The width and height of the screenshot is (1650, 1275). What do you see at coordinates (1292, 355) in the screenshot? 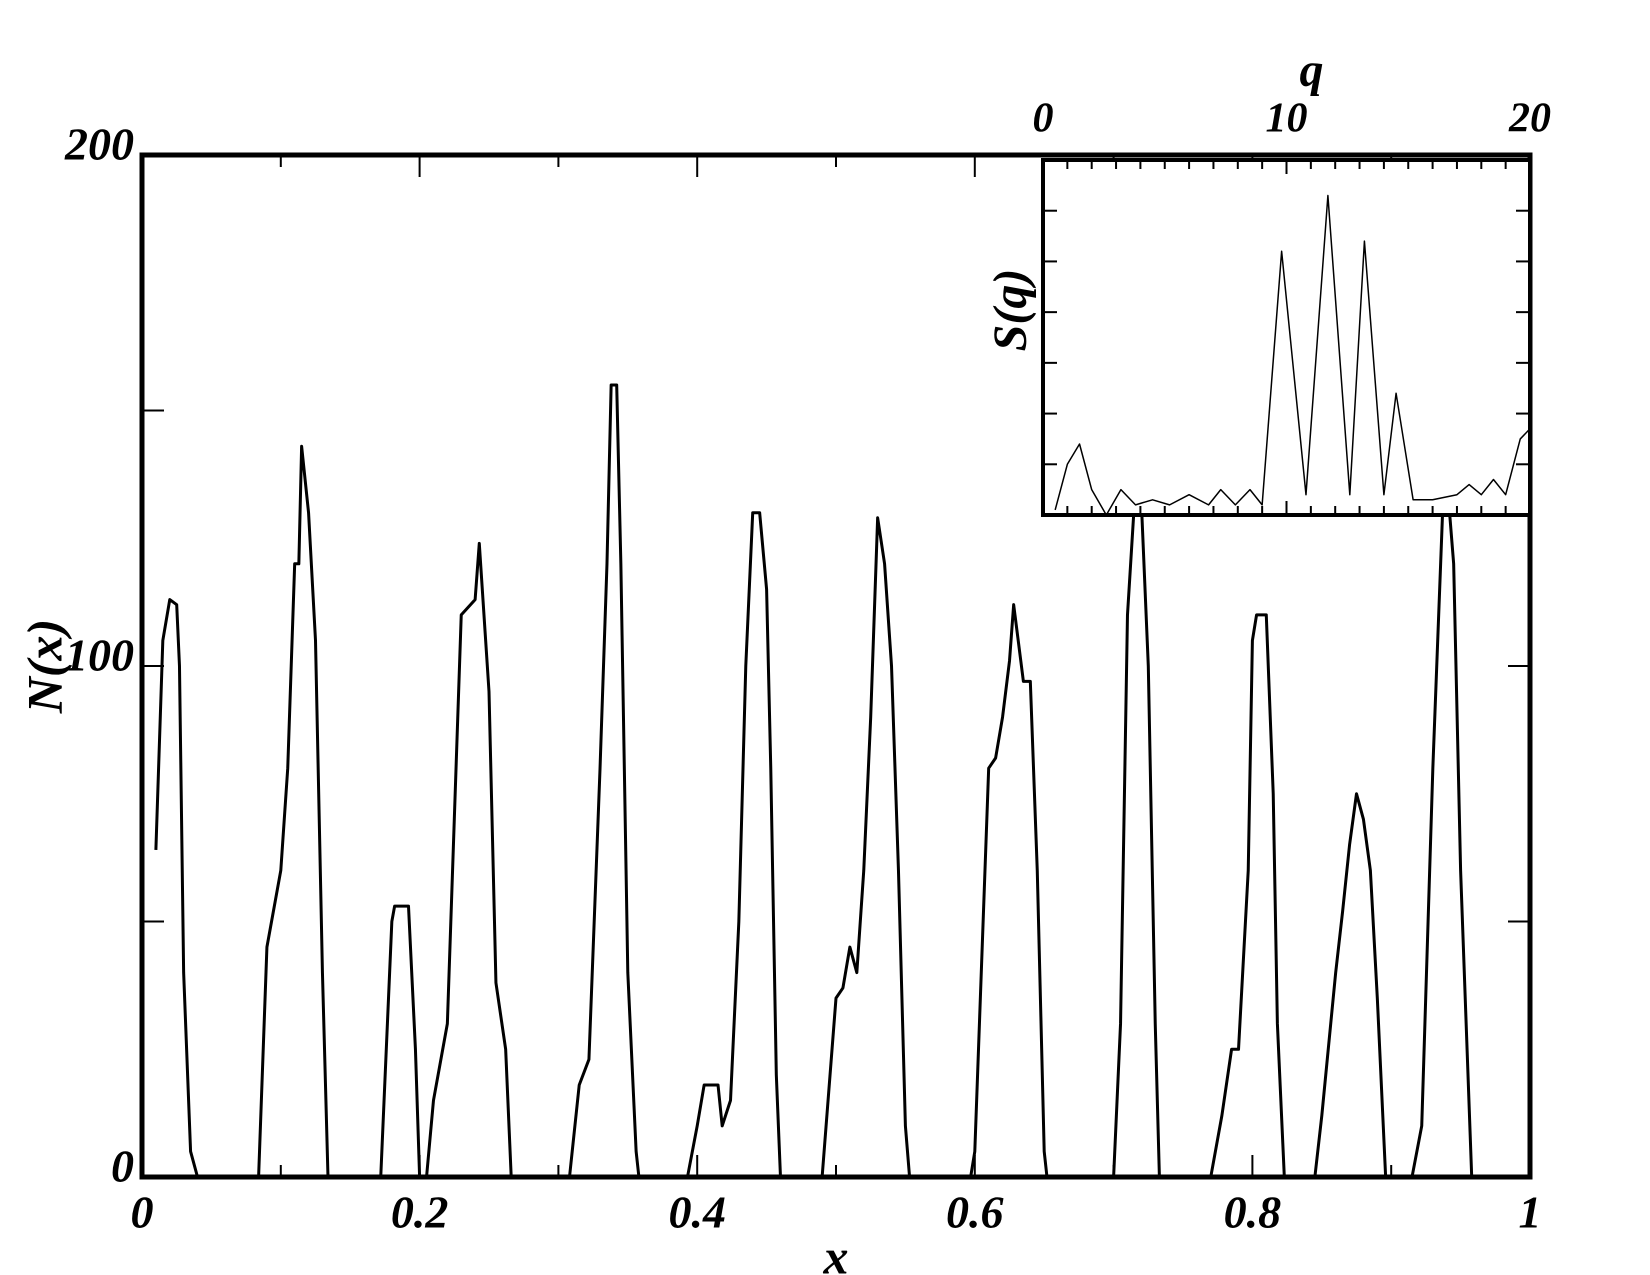
I see `data-line` at bounding box center [1292, 355].